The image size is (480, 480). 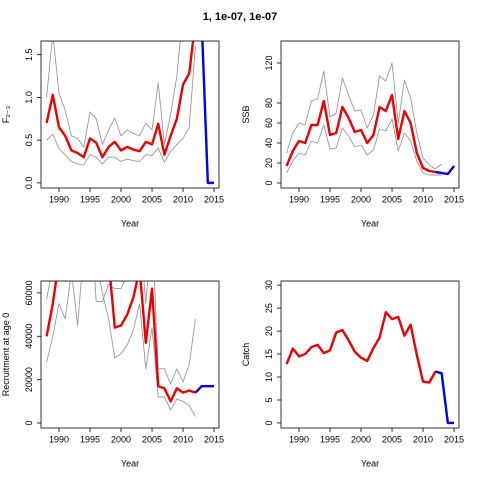 I want to click on y-tick-label: 30, so click(x=269, y=285).